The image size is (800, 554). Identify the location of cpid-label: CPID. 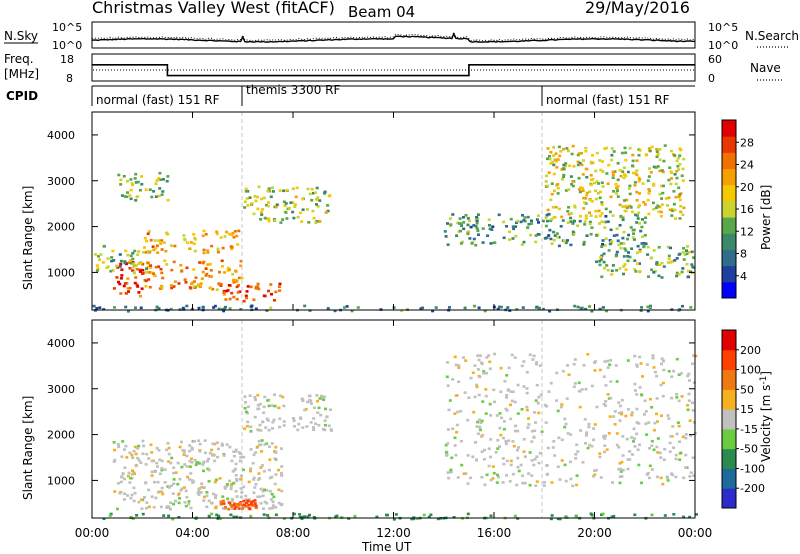
(22, 96).